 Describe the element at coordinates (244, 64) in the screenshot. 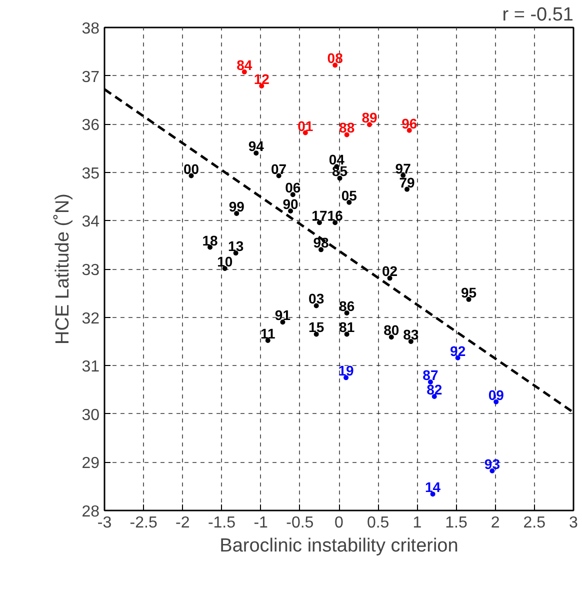

I see `annotation: 84` at that location.